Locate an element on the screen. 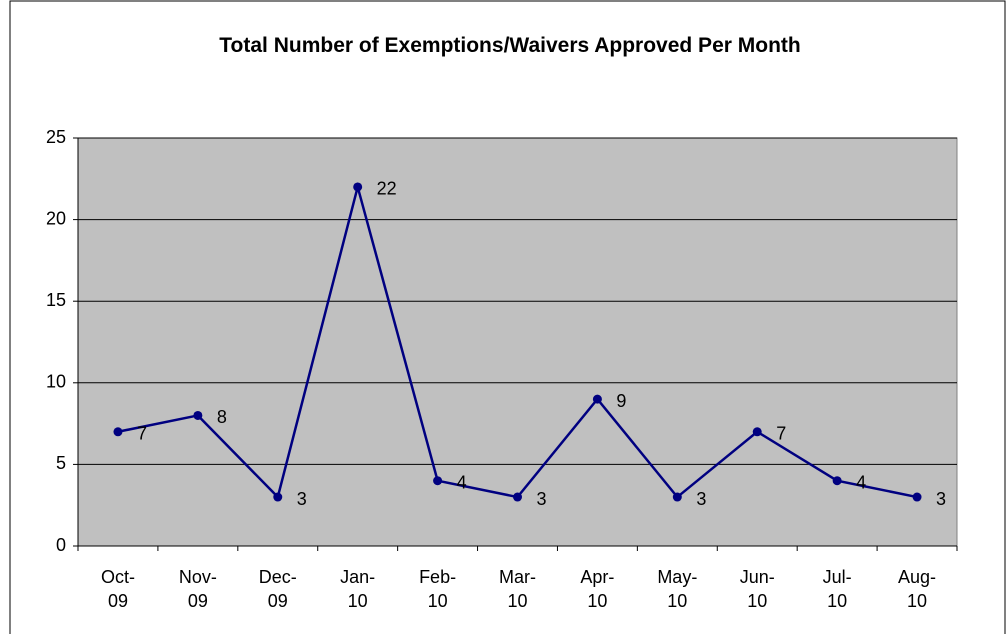 The height and width of the screenshot is (634, 1007). x-tick-label: Jun-10 is located at coordinates (757, 589).